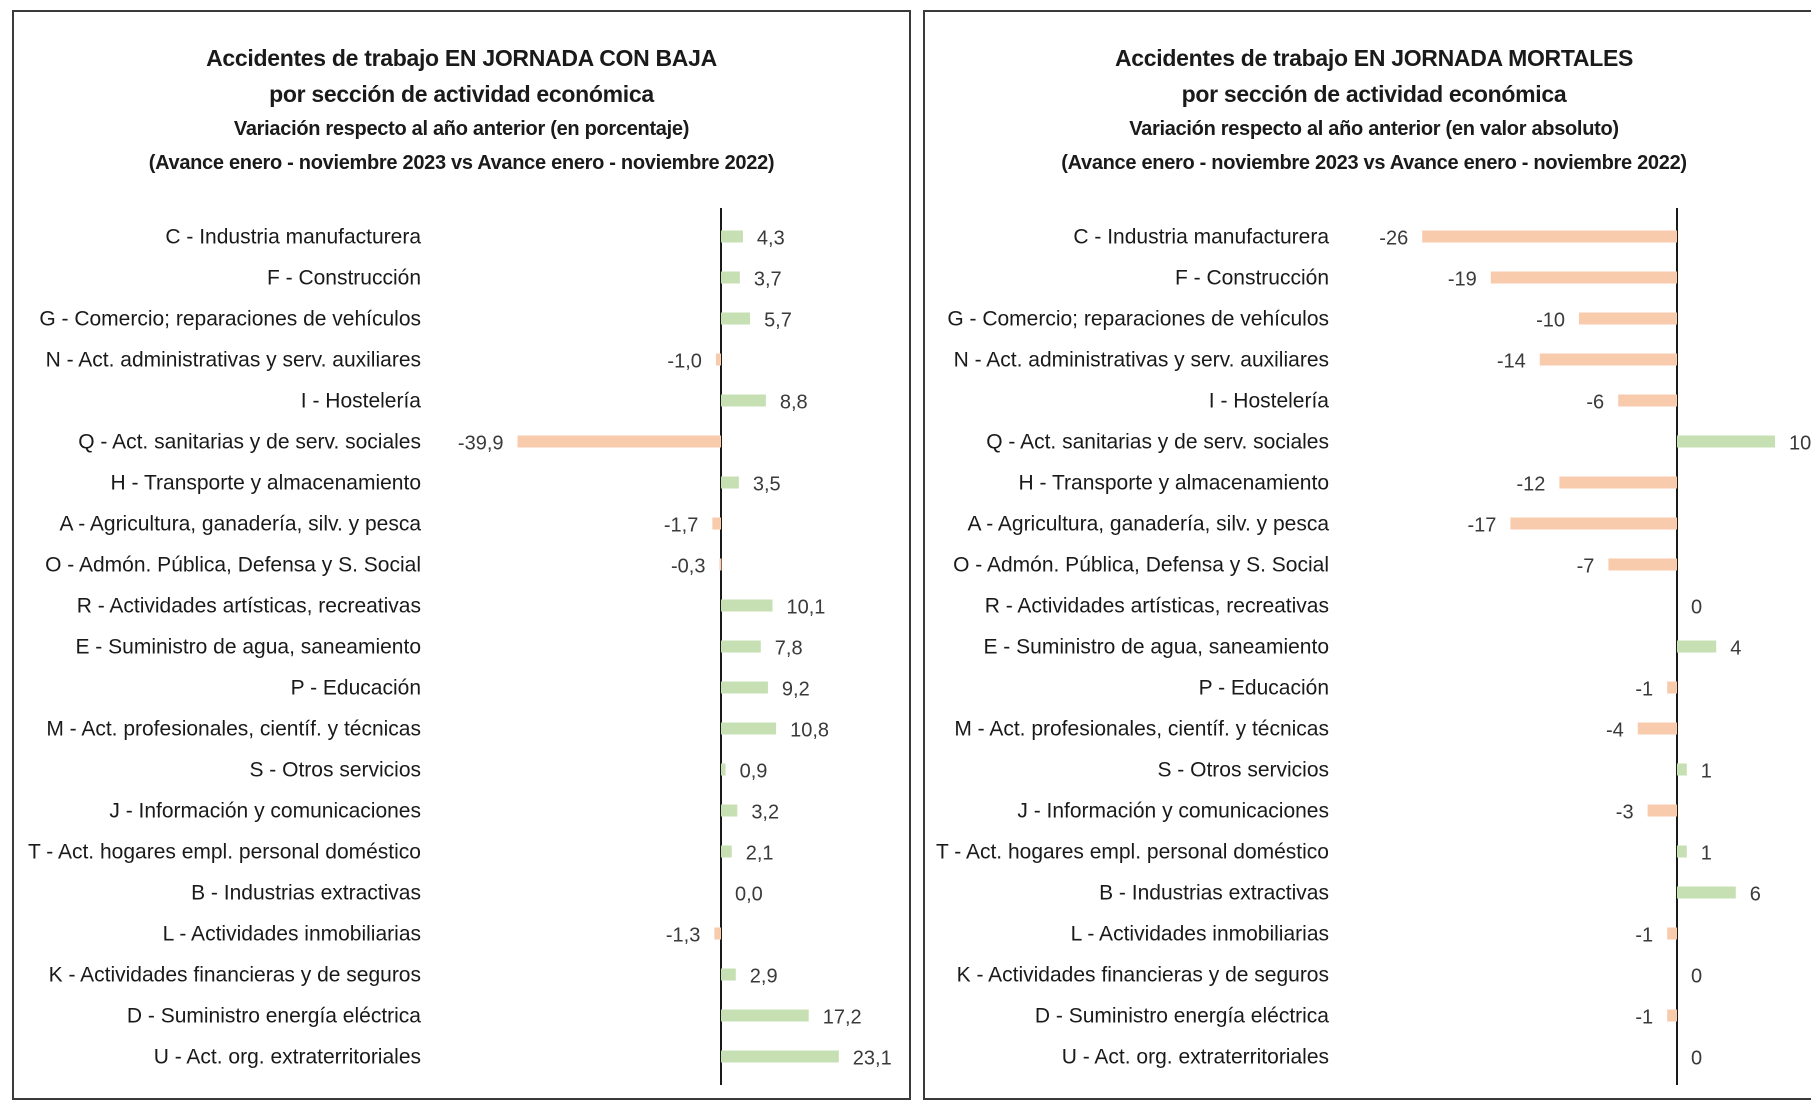  Describe the element at coordinates (760, 854) in the screenshot. I see `data-label: 2,1` at that location.